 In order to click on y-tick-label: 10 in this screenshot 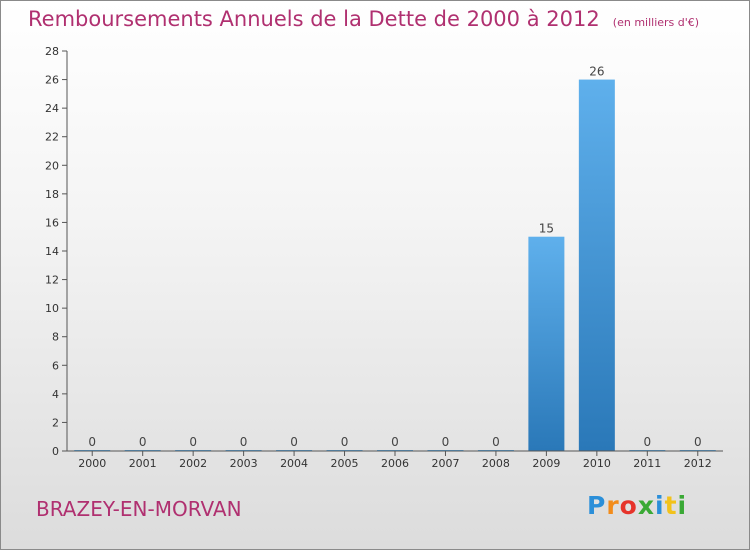, I will do `click(52, 308)`.